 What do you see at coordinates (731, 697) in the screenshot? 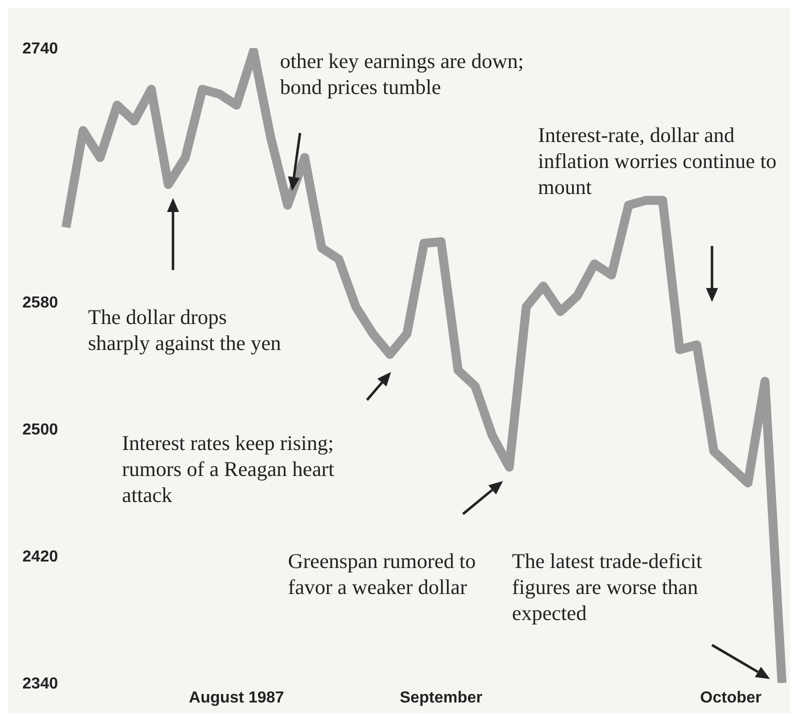
I see `x-tick-label: October` at bounding box center [731, 697].